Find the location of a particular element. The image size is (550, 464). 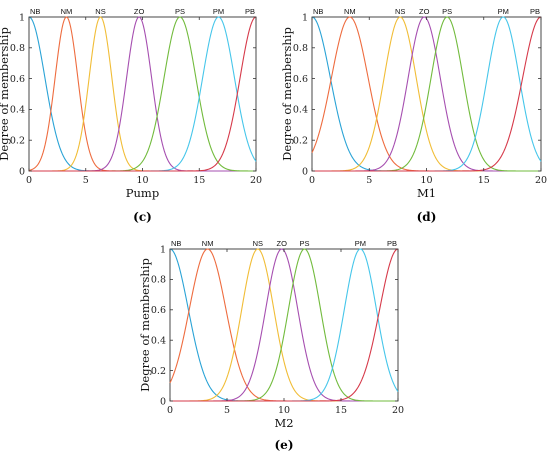

panel-label: (c) is located at coordinates (142, 217).